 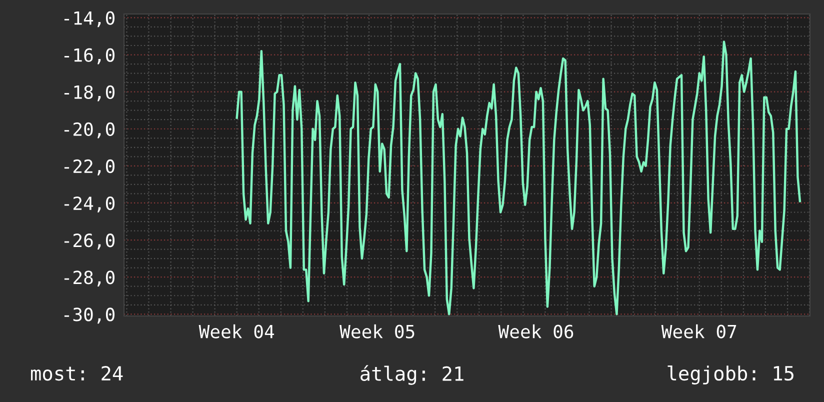 I want to click on y-tick-label: -30,0, so click(x=89, y=316).